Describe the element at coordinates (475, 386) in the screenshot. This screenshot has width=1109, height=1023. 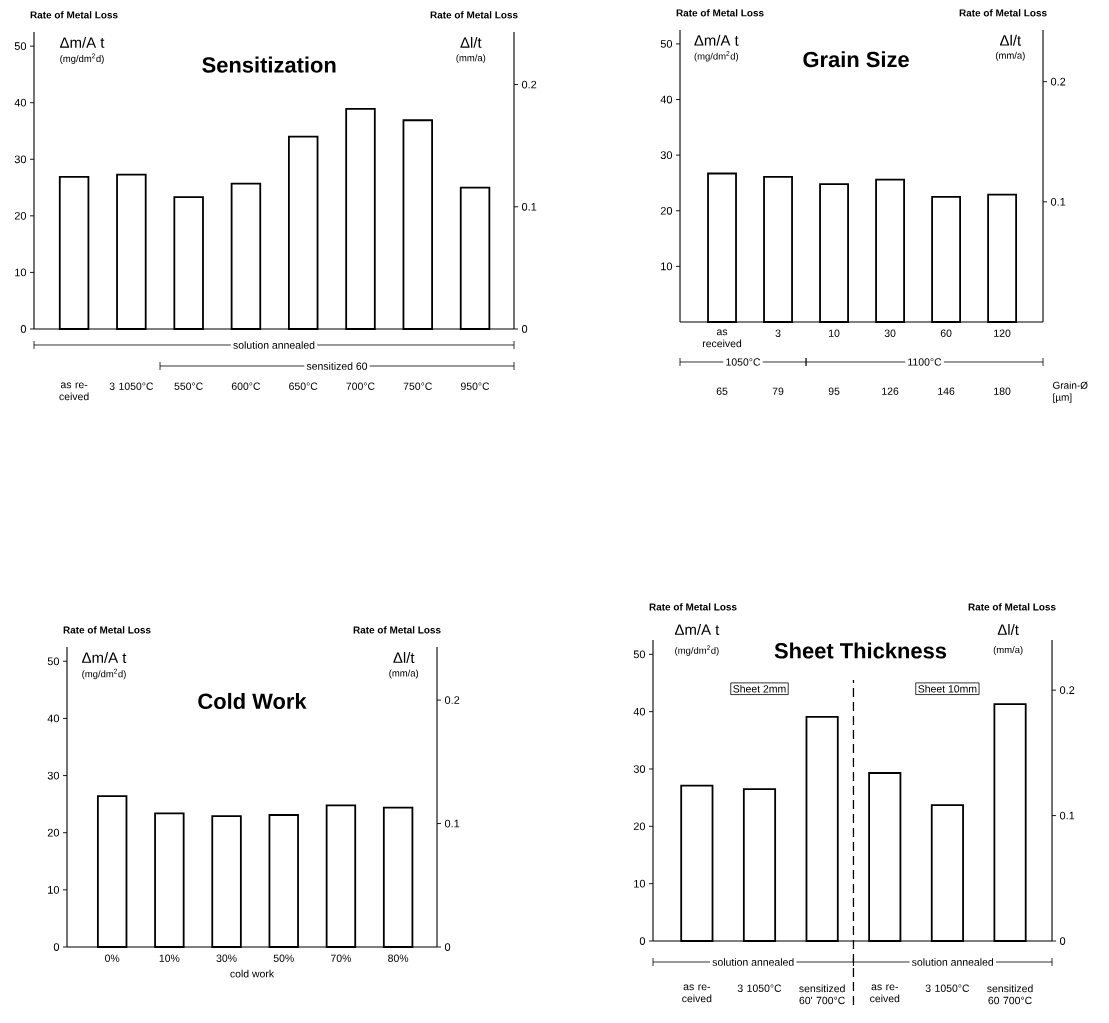
I see `x-tick-label: 950°C` at that location.